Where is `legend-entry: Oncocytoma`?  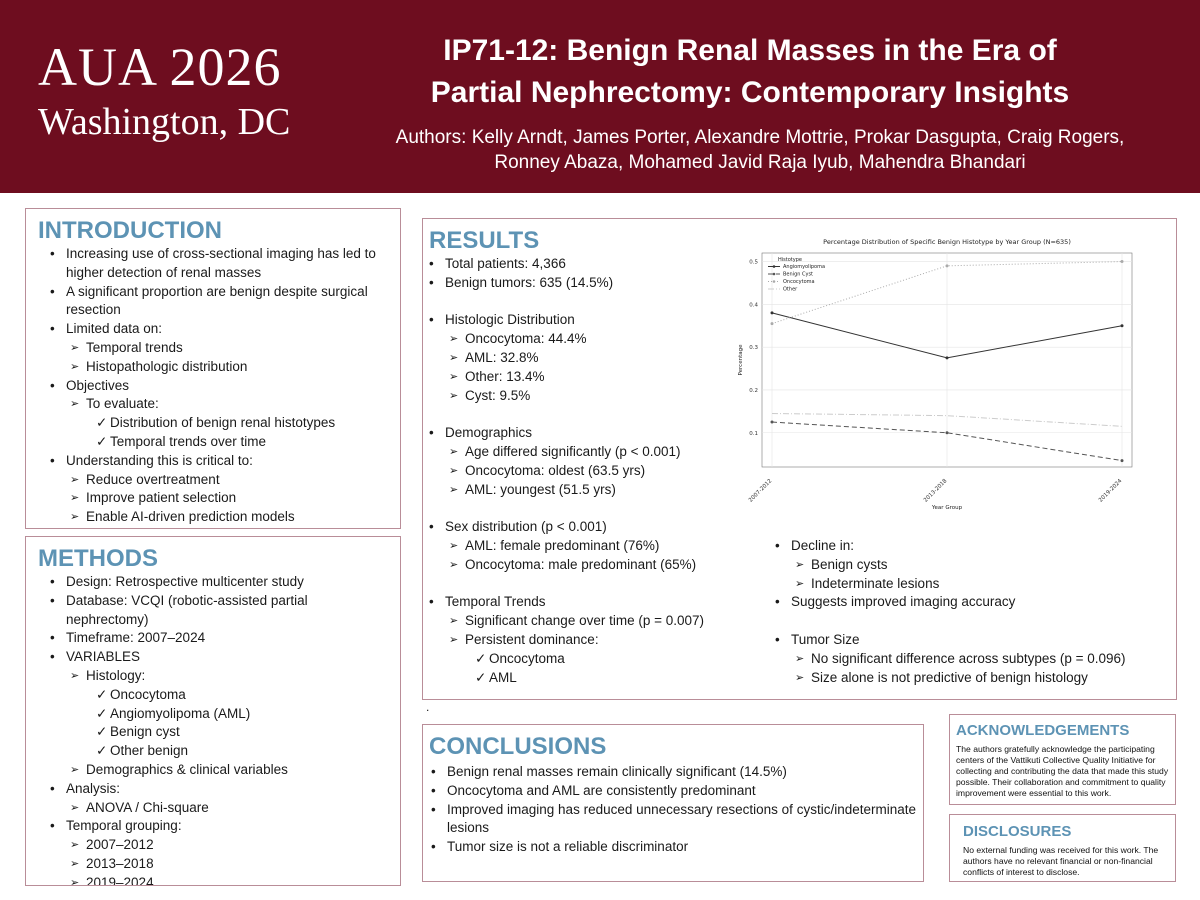
legend-entry: Oncocytoma is located at coordinates (799, 282).